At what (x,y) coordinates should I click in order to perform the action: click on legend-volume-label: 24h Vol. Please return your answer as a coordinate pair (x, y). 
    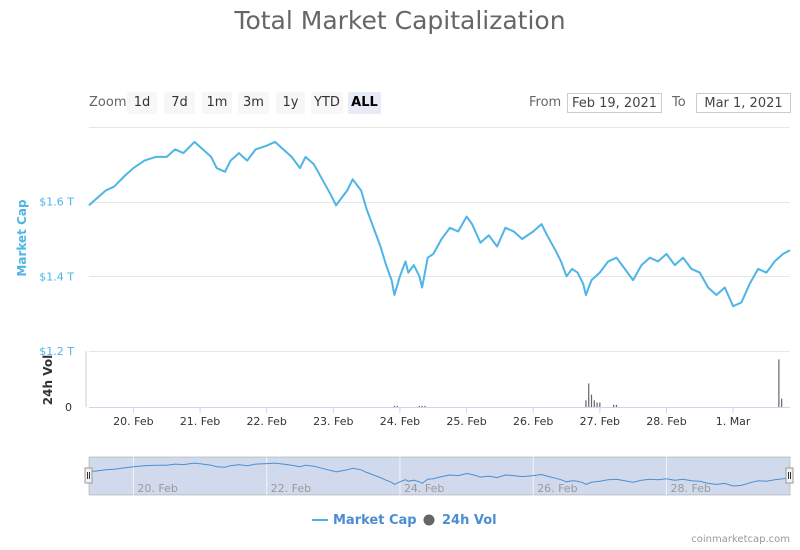
    Looking at the image, I should click on (469, 520).